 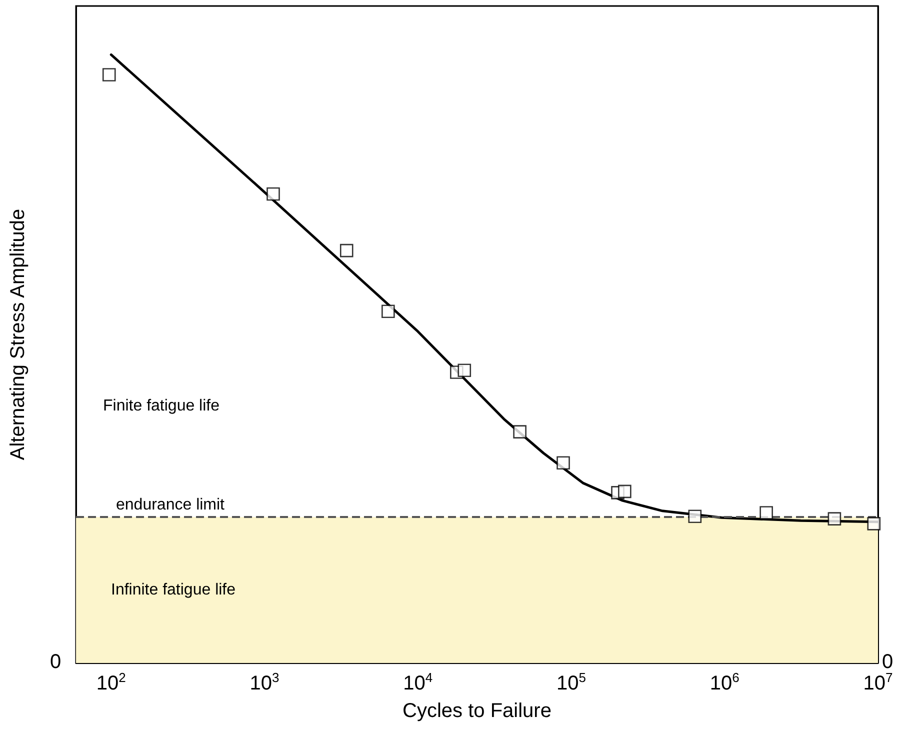 I want to click on ref-line-label: endurance limit, so click(x=171, y=505).